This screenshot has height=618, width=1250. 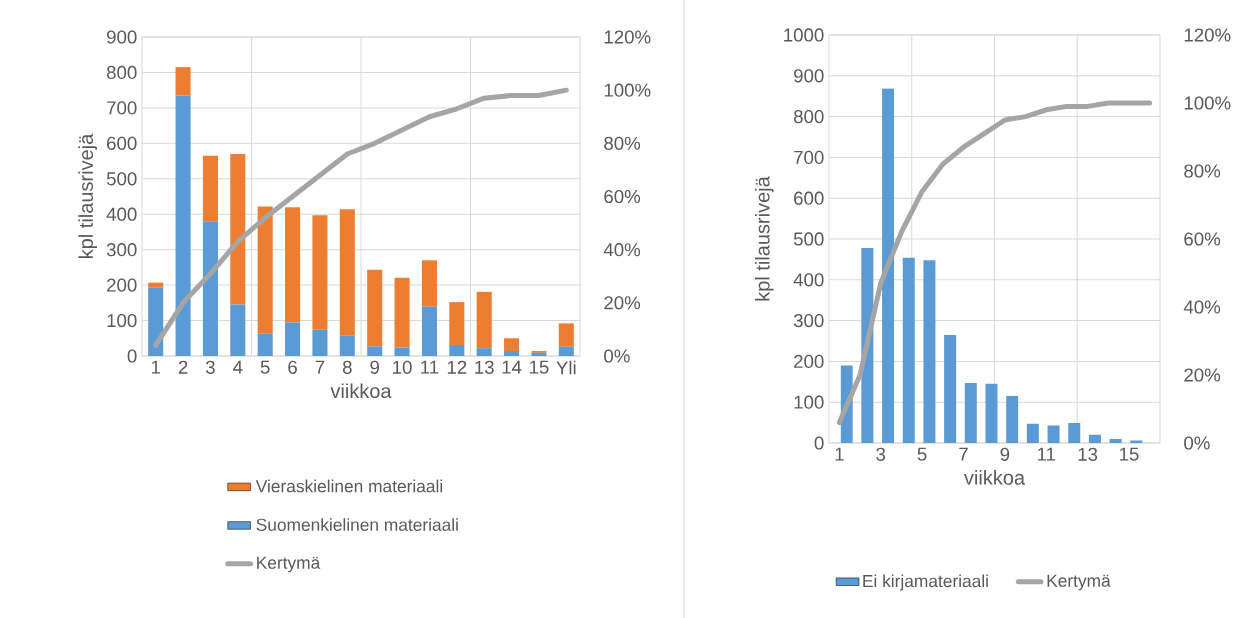 What do you see at coordinates (808, 320) in the screenshot?
I see `y-tick-label: 300` at bounding box center [808, 320].